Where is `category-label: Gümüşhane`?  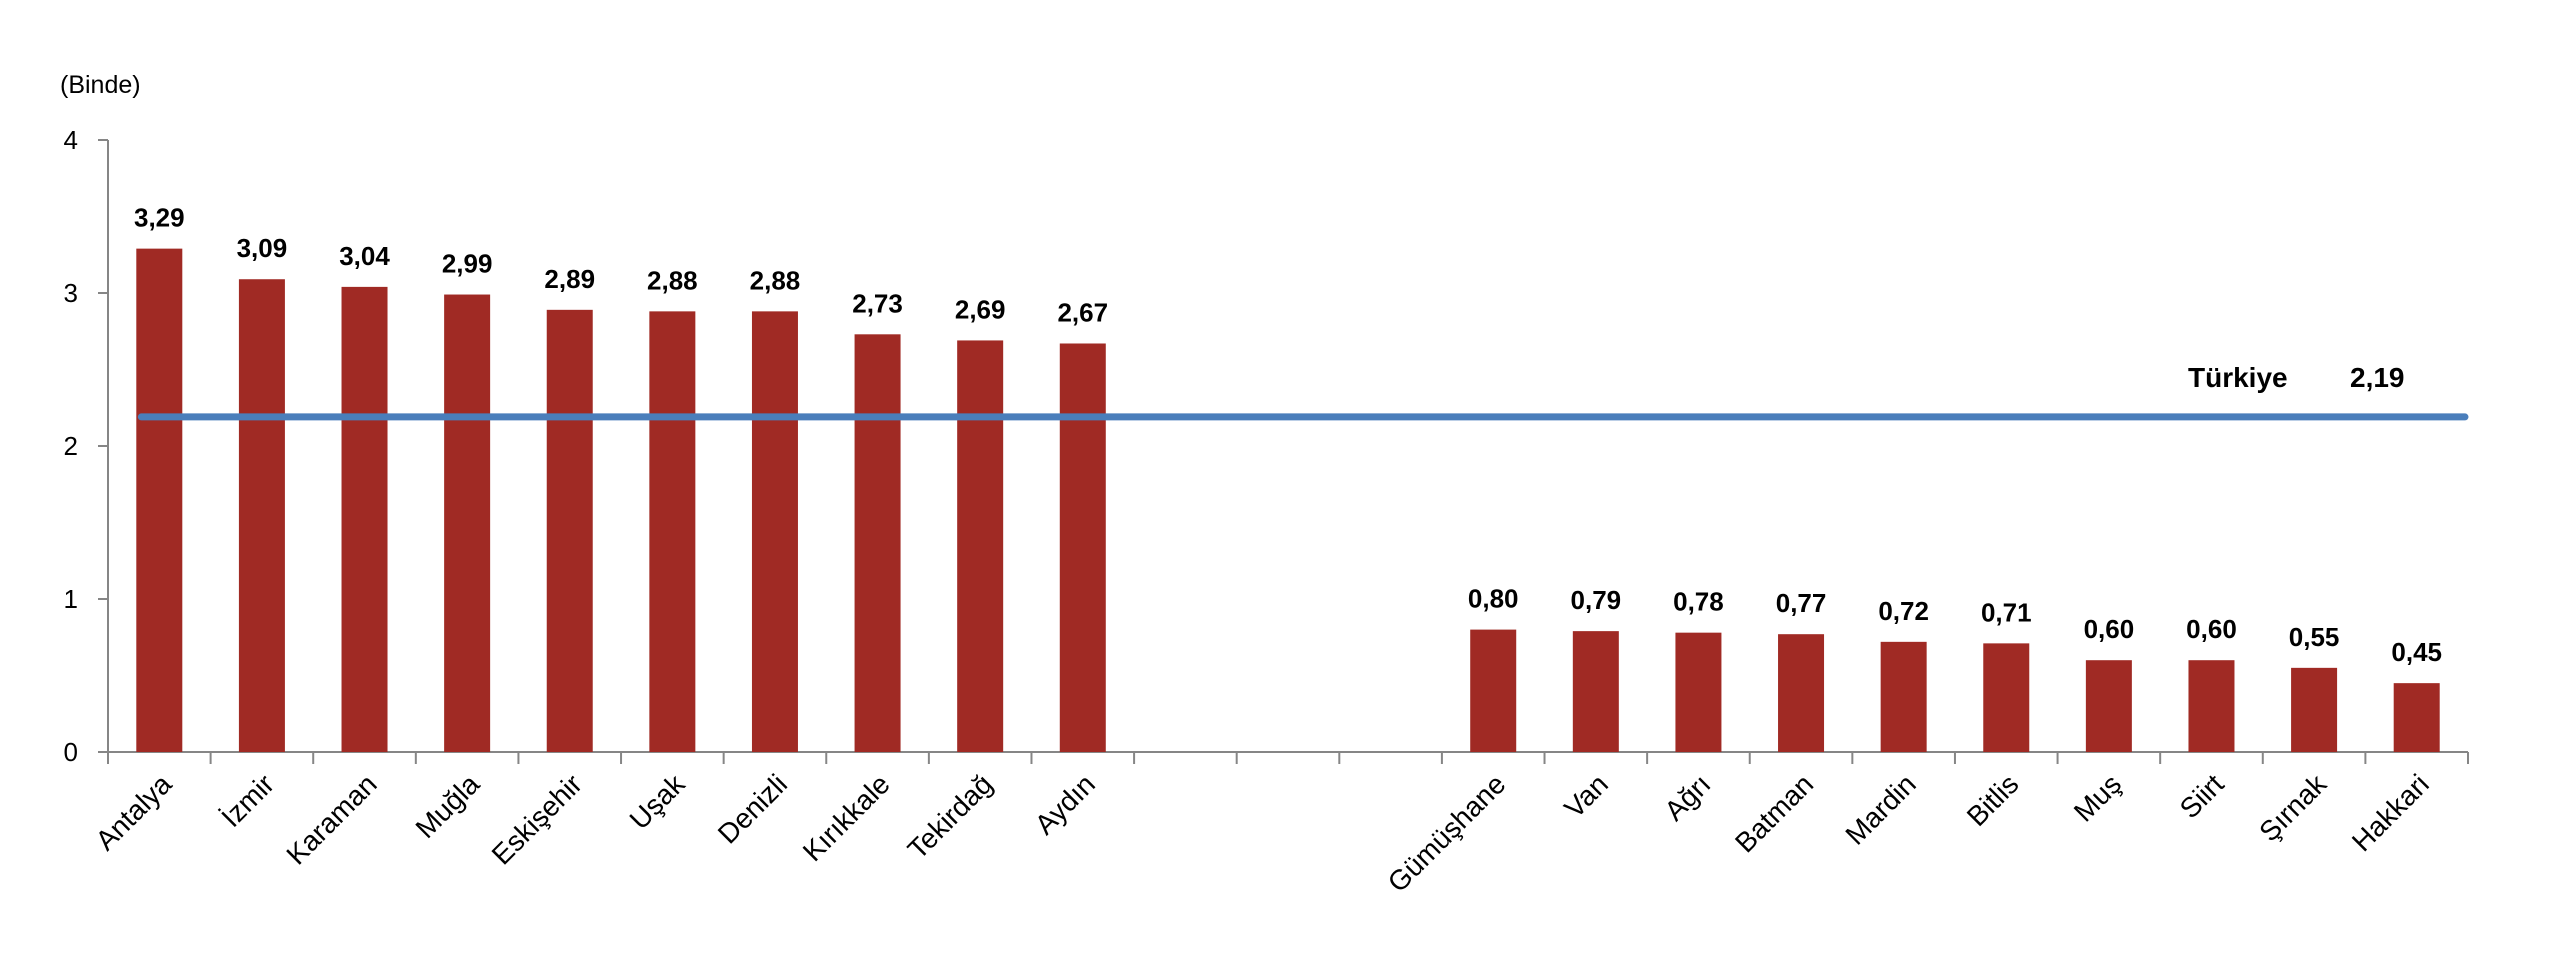 category-label: Gümüşhane is located at coordinates (1447, 833).